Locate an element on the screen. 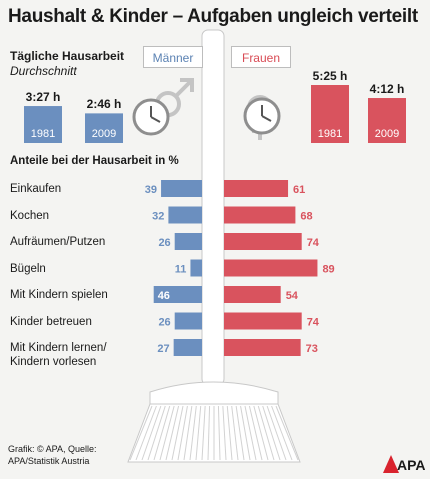  year-label-men-1981: 1981 is located at coordinates (43, 134).